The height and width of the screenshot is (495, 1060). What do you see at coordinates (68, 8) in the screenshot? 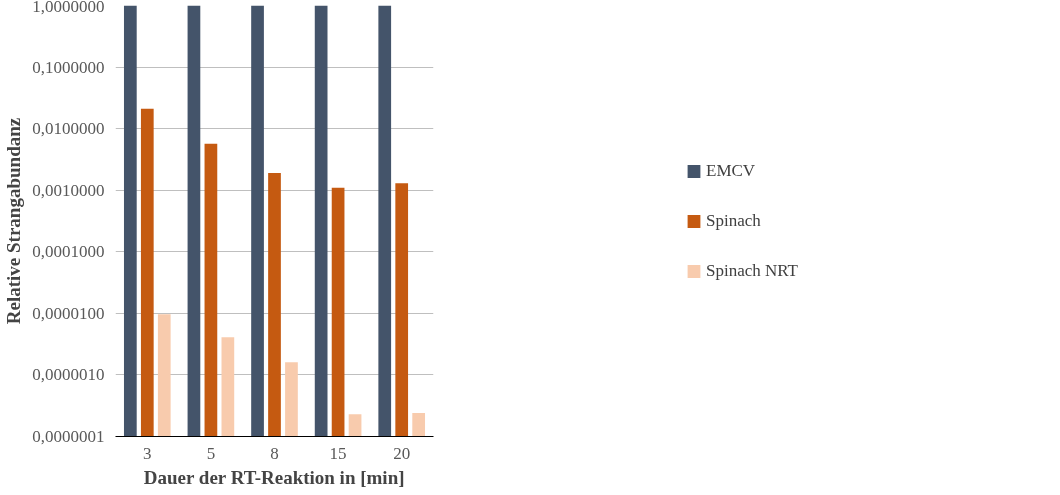
I see `y-tick-label: 1,0000000` at bounding box center [68, 8].